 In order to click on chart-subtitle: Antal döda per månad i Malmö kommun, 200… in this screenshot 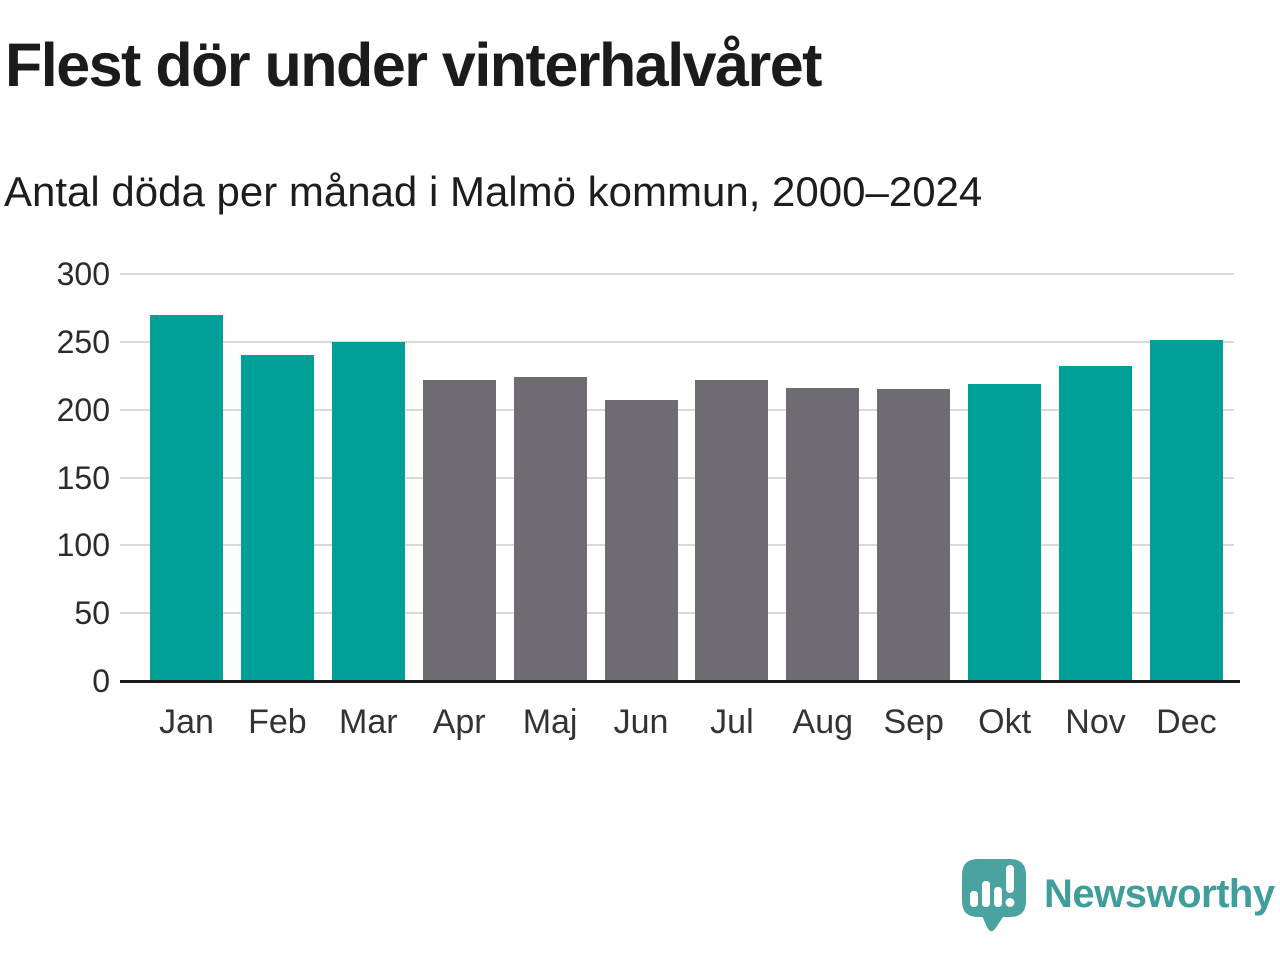, I will do `click(493, 191)`.